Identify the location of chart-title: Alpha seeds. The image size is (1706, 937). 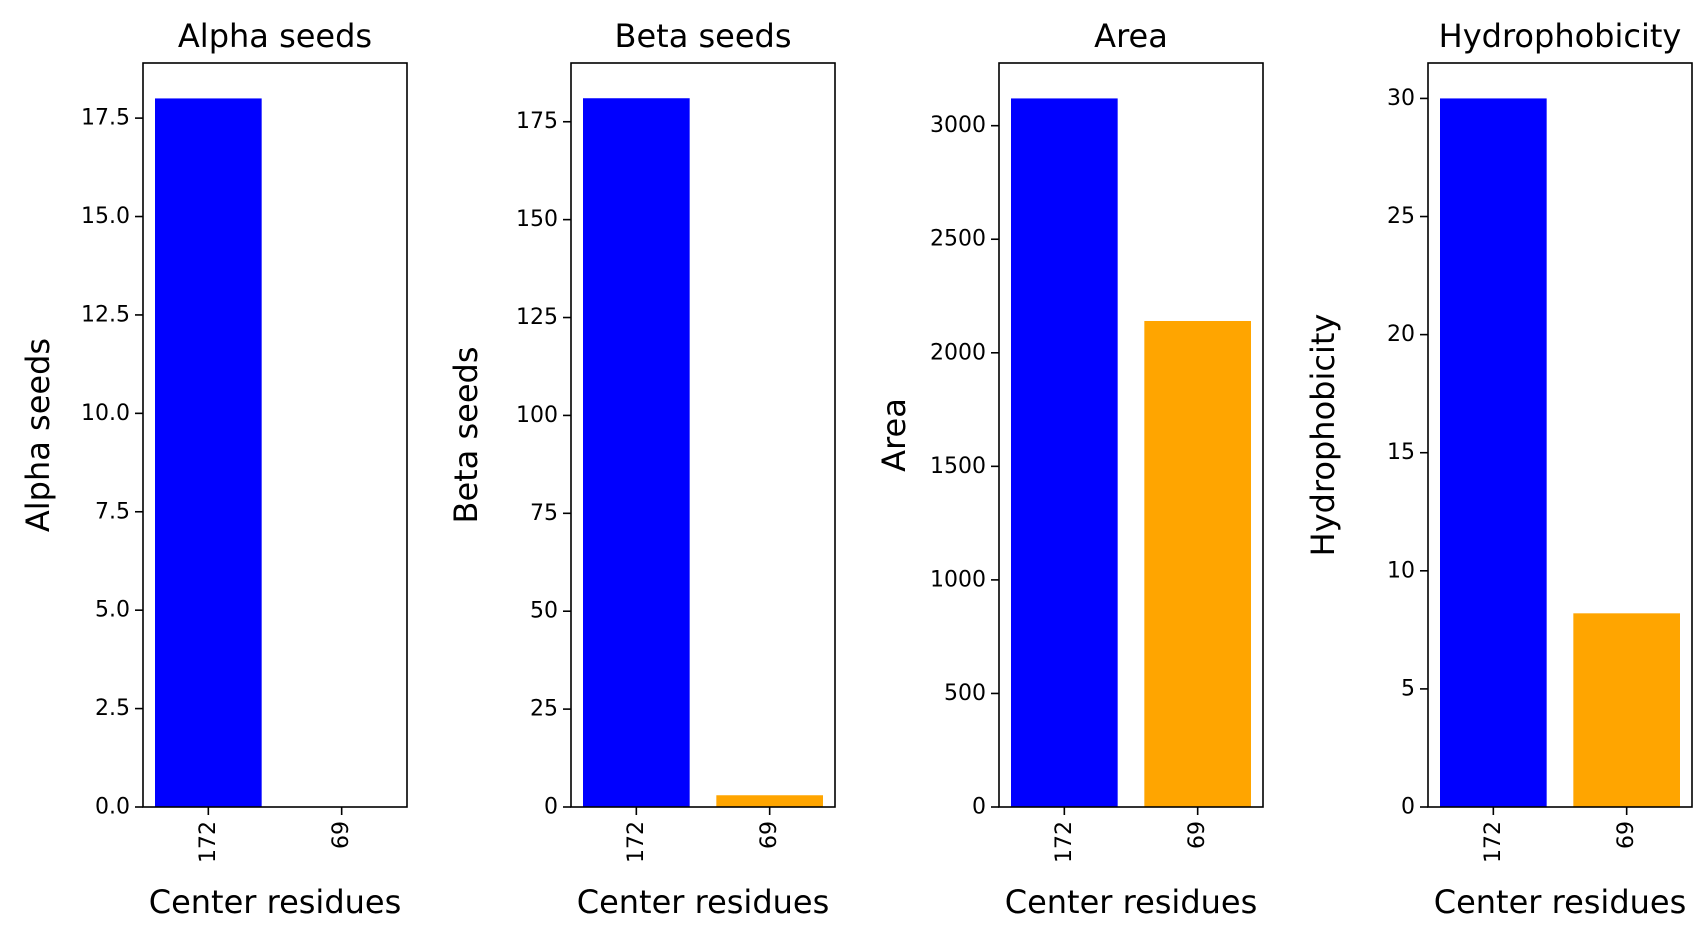
(275, 36).